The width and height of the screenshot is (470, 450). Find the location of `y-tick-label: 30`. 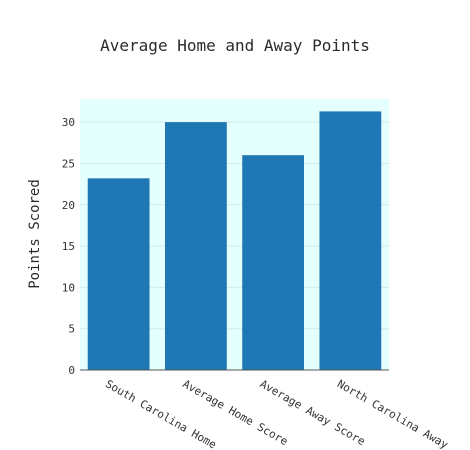

y-tick-label: 30 is located at coordinates (68, 122).